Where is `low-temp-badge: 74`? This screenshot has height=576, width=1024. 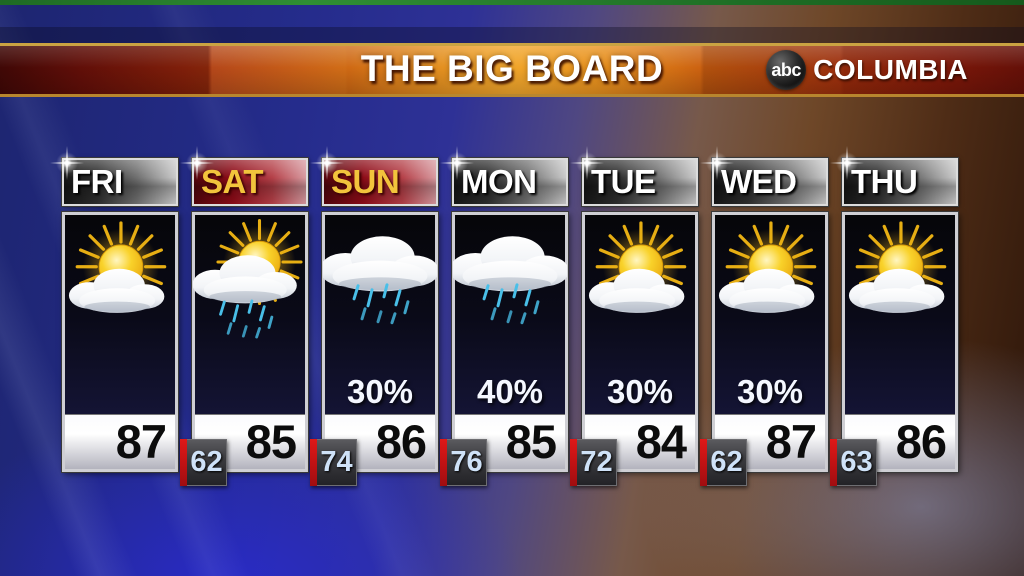
low-temp-badge: 74 is located at coordinates (333, 462).